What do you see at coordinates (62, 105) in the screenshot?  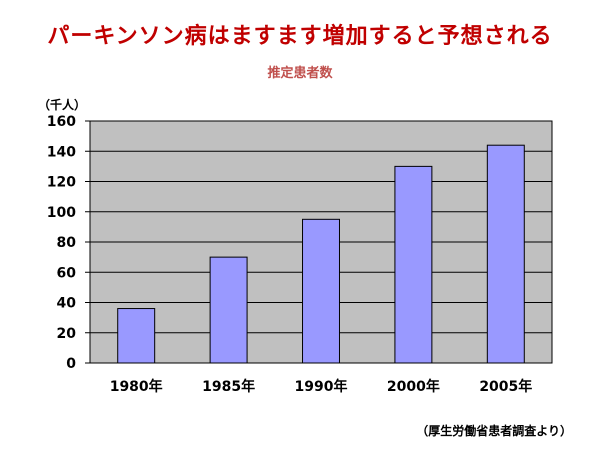 I see `y-axis-unit-label: （千人）` at bounding box center [62, 105].